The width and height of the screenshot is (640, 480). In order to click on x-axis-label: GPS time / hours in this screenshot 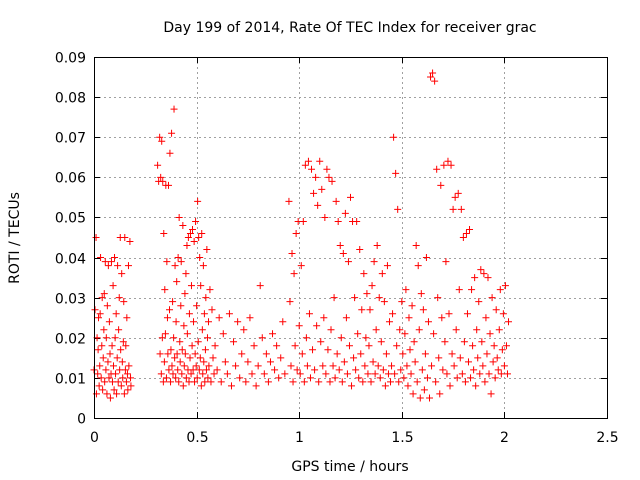, I will do `click(349, 467)`.